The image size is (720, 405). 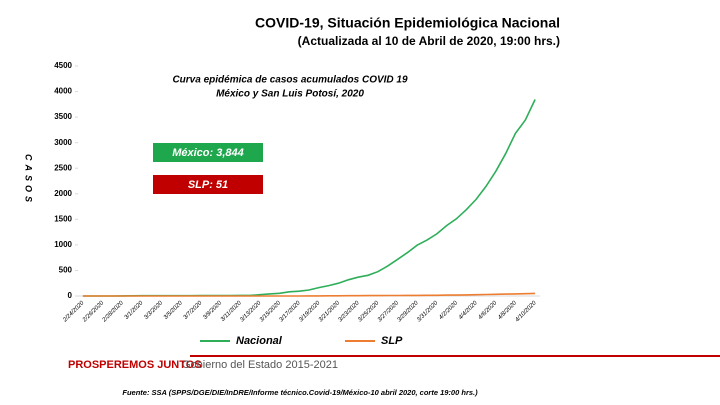 I want to click on series-line, so click(x=309, y=294).